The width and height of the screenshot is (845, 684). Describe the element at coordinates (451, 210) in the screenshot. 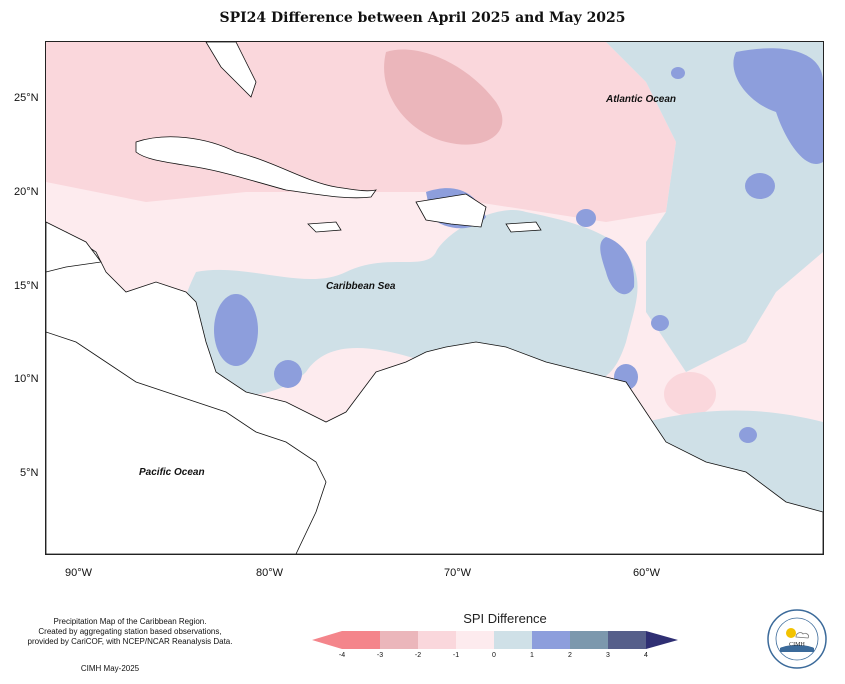

I see `hispaniola` at that location.